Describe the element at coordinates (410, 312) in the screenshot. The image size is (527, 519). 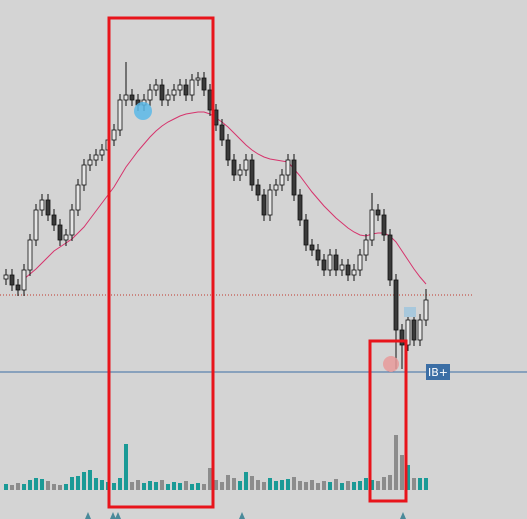
I see `signal-square` at that location.